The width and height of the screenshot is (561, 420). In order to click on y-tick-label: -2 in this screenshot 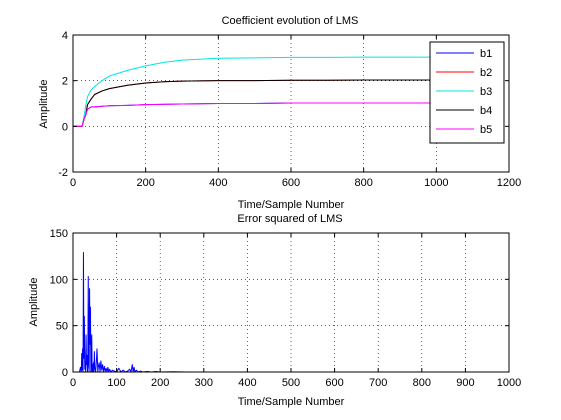, I will do `click(63, 173)`.